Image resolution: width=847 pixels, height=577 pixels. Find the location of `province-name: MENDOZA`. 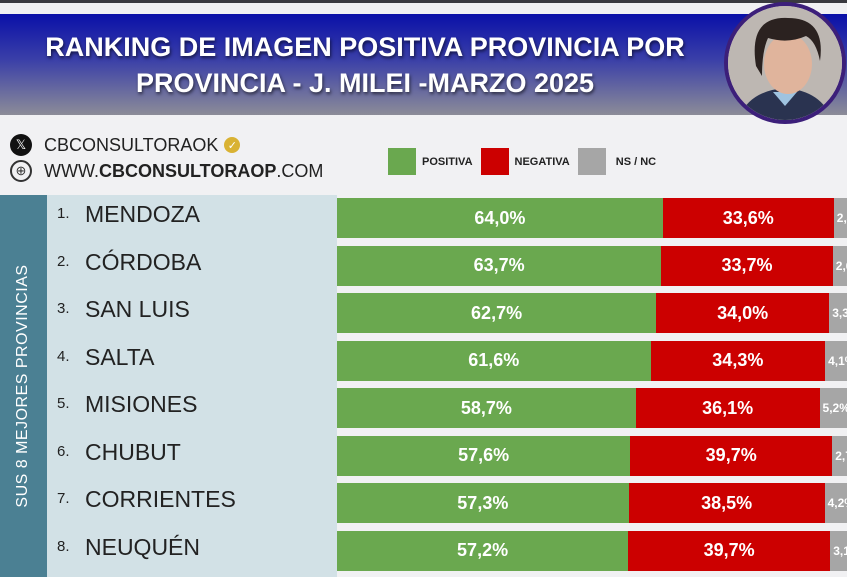

province-name: MENDOZA is located at coordinates (142, 214).